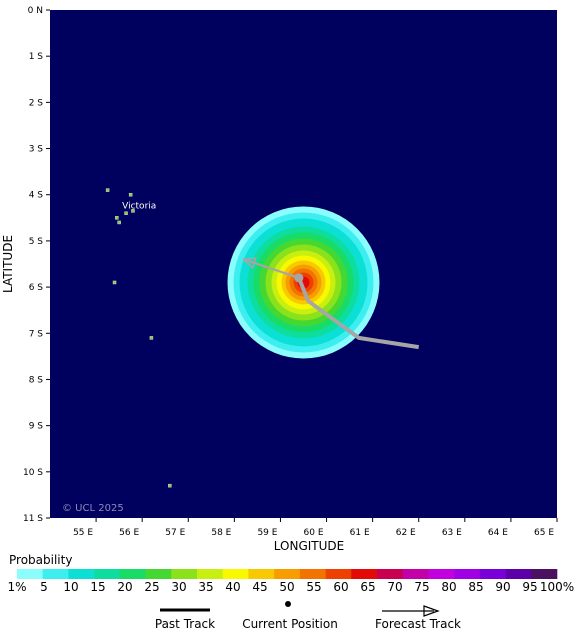 The width and height of the screenshot is (580, 639). I want to click on legend-label: 100%, so click(557, 587).